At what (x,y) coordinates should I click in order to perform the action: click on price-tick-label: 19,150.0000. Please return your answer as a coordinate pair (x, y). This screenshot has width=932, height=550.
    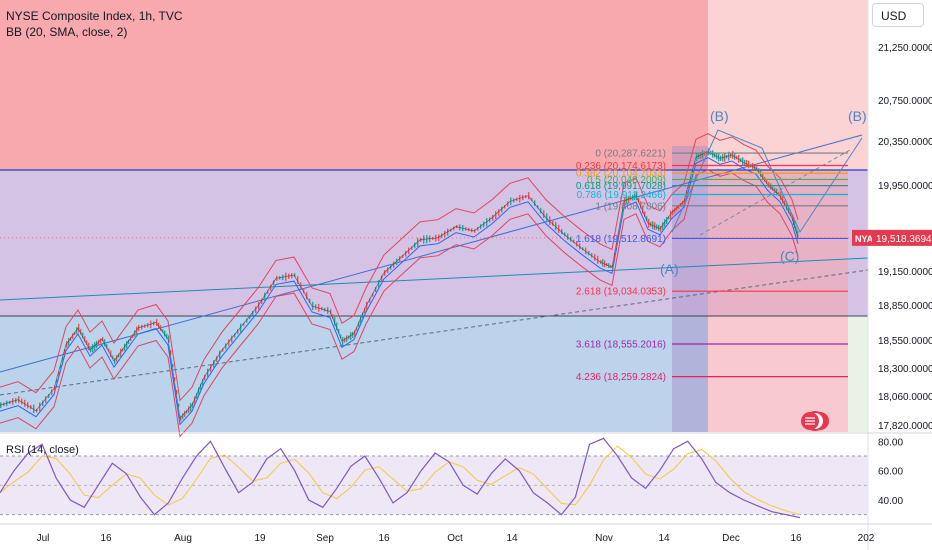
    Looking at the image, I should click on (905, 272).